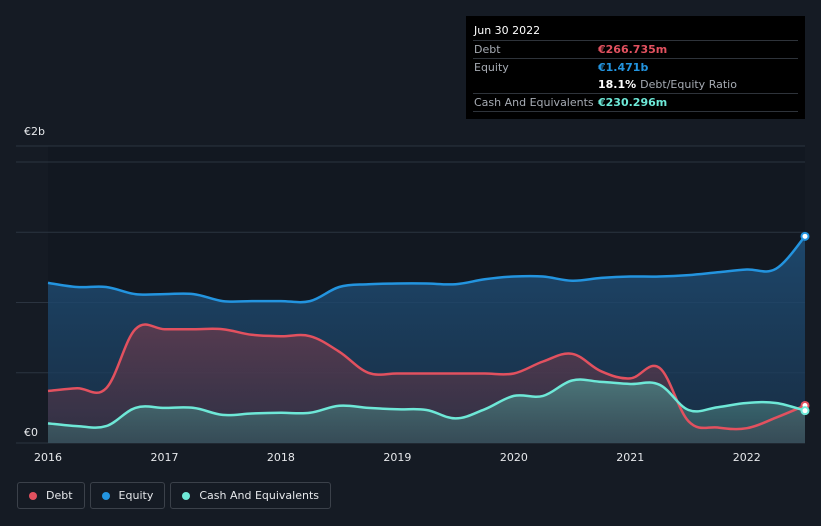 This screenshot has height=526, width=821. Describe the element at coordinates (633, 102) in the screenshot. I see `tooltip-cash-value: €230.296m` at that location.